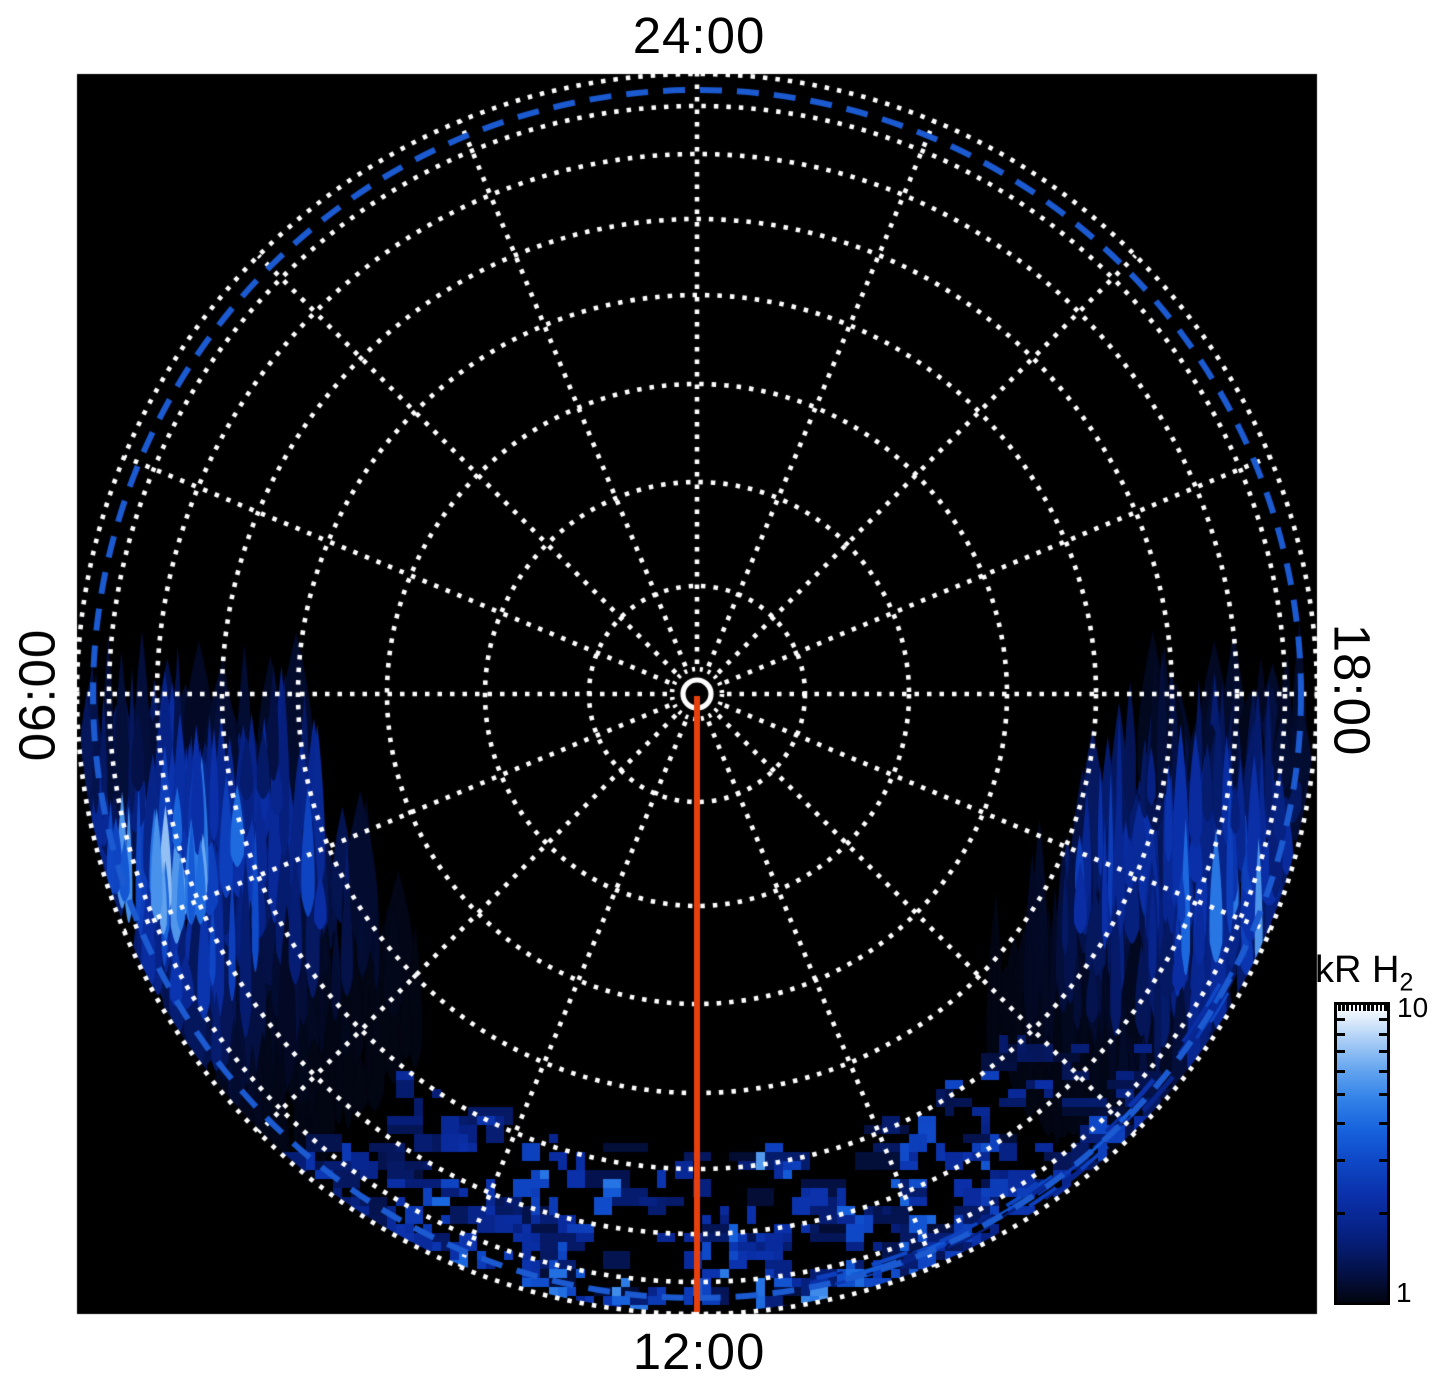  I want to click on colorbar-title: kR H2, so click(1364, 973).